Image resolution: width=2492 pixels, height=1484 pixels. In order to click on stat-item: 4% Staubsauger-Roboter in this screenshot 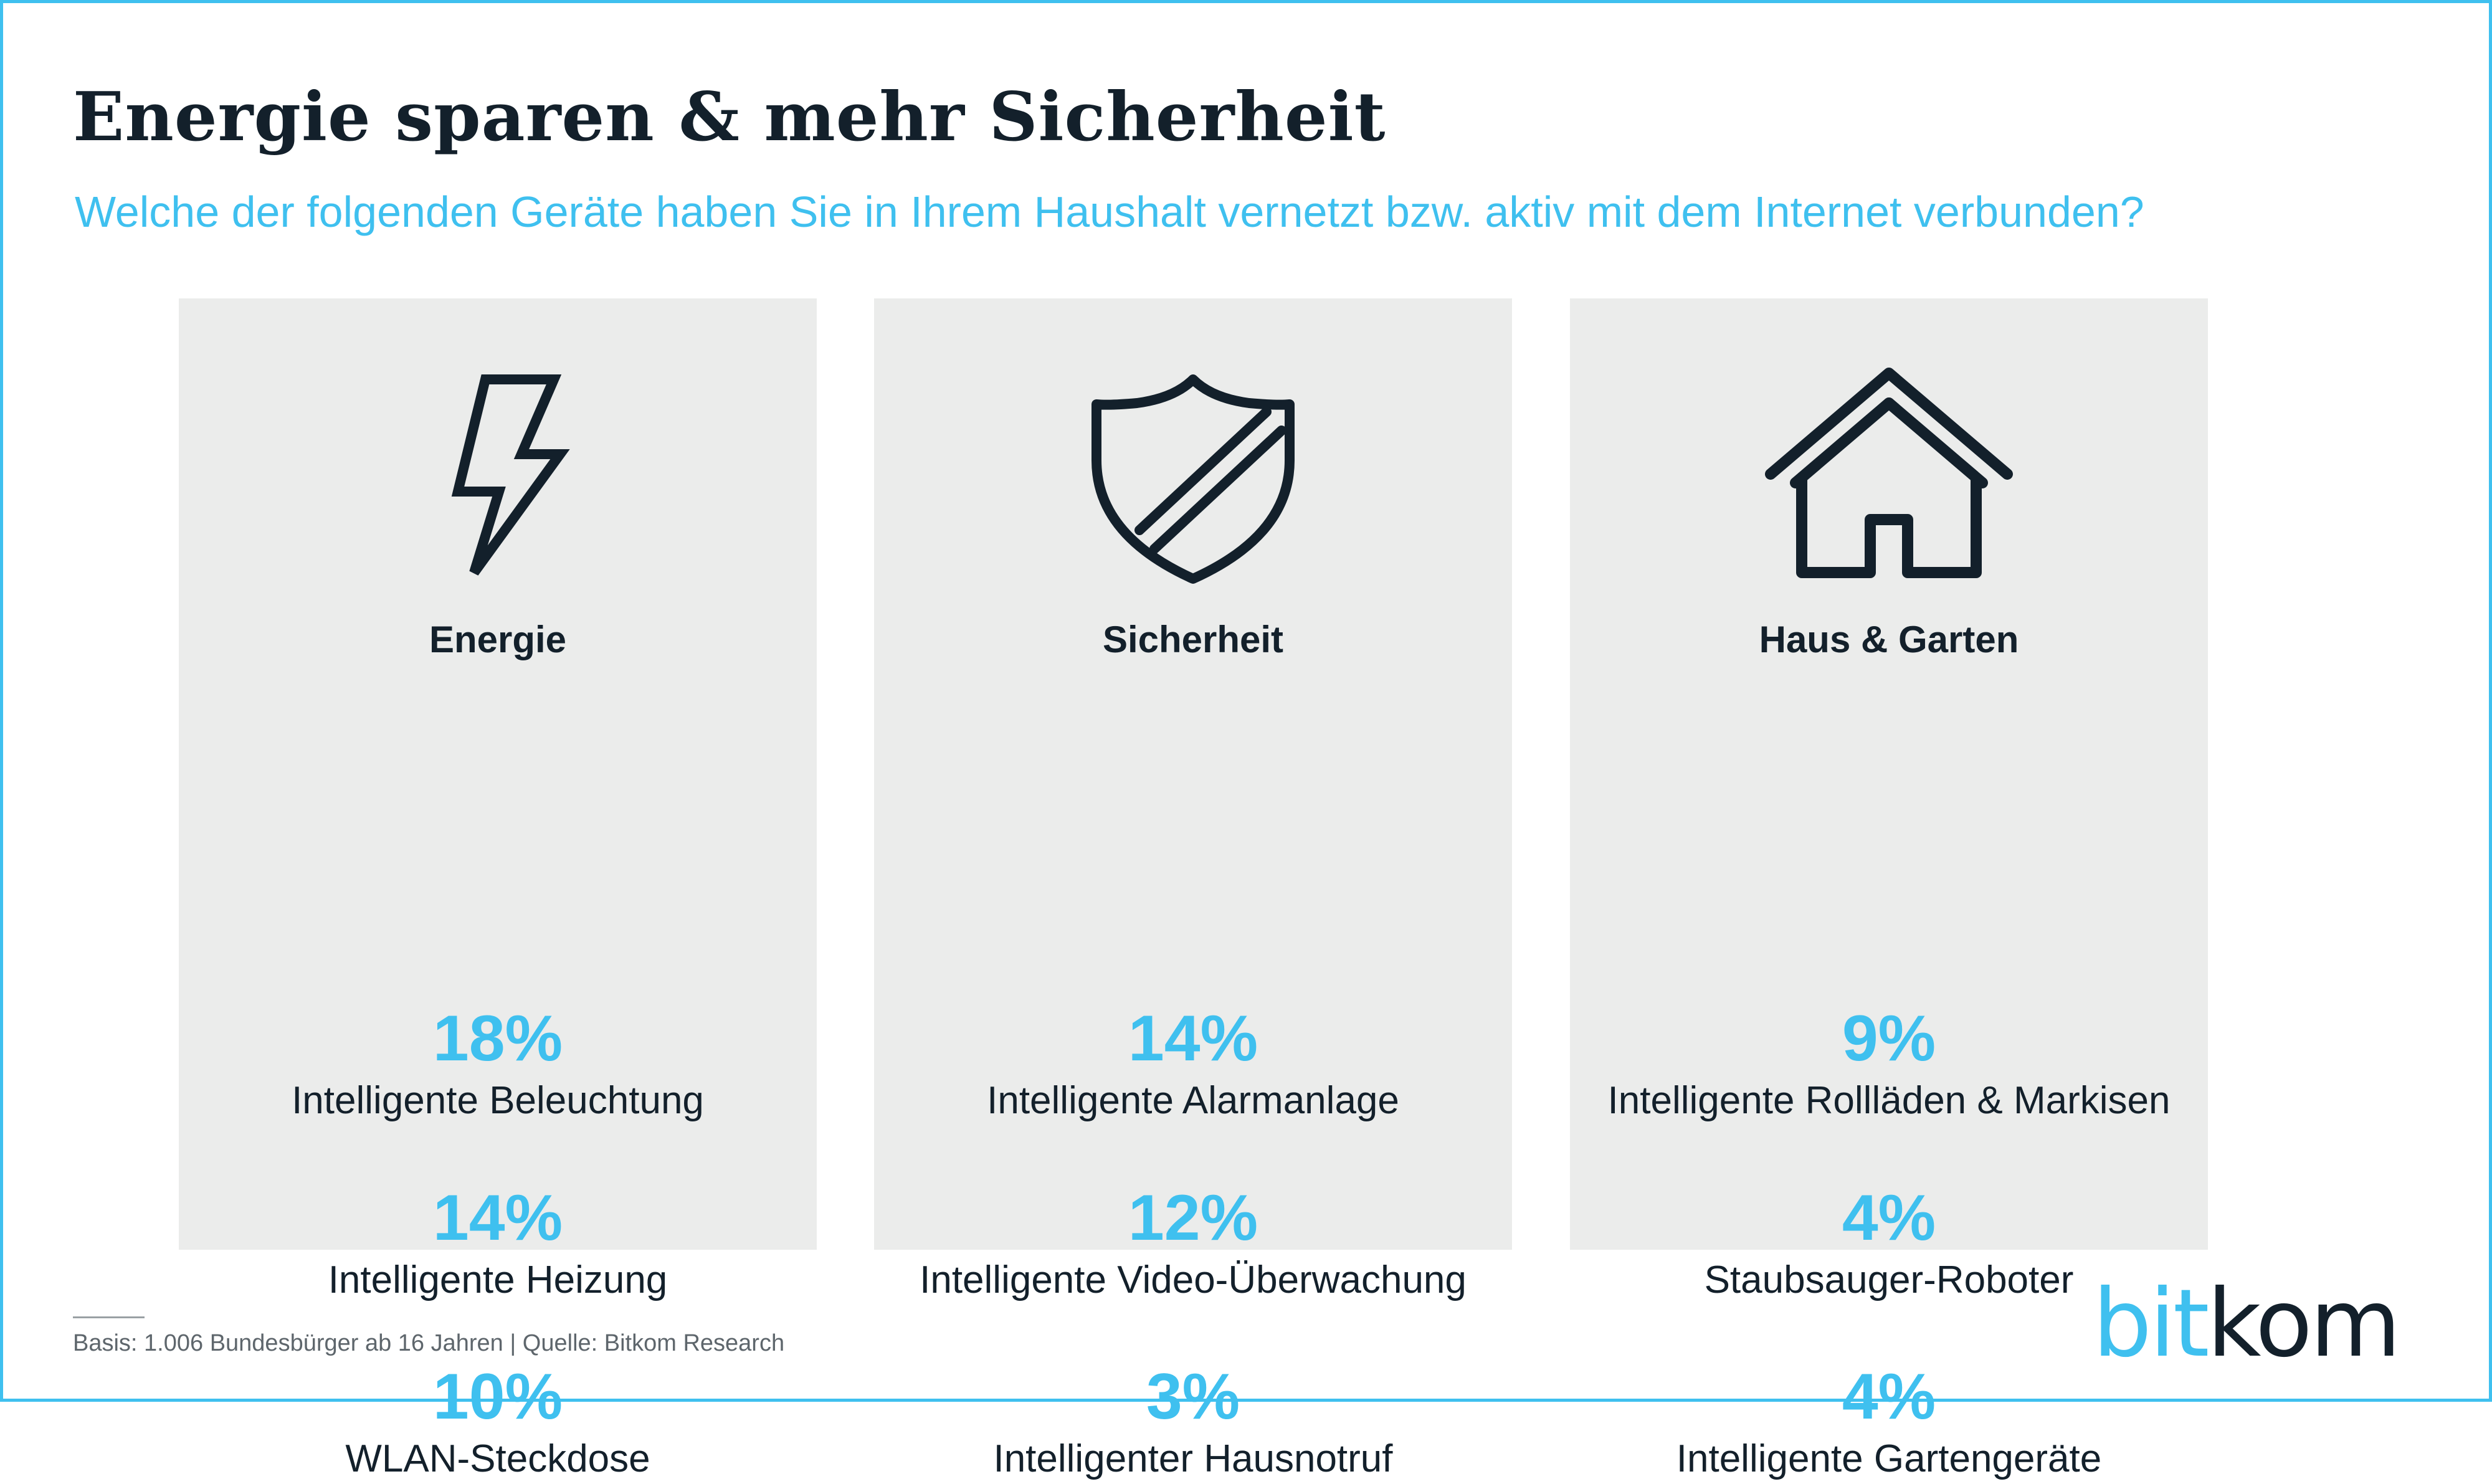, I will do `click(1889, 1243)`.